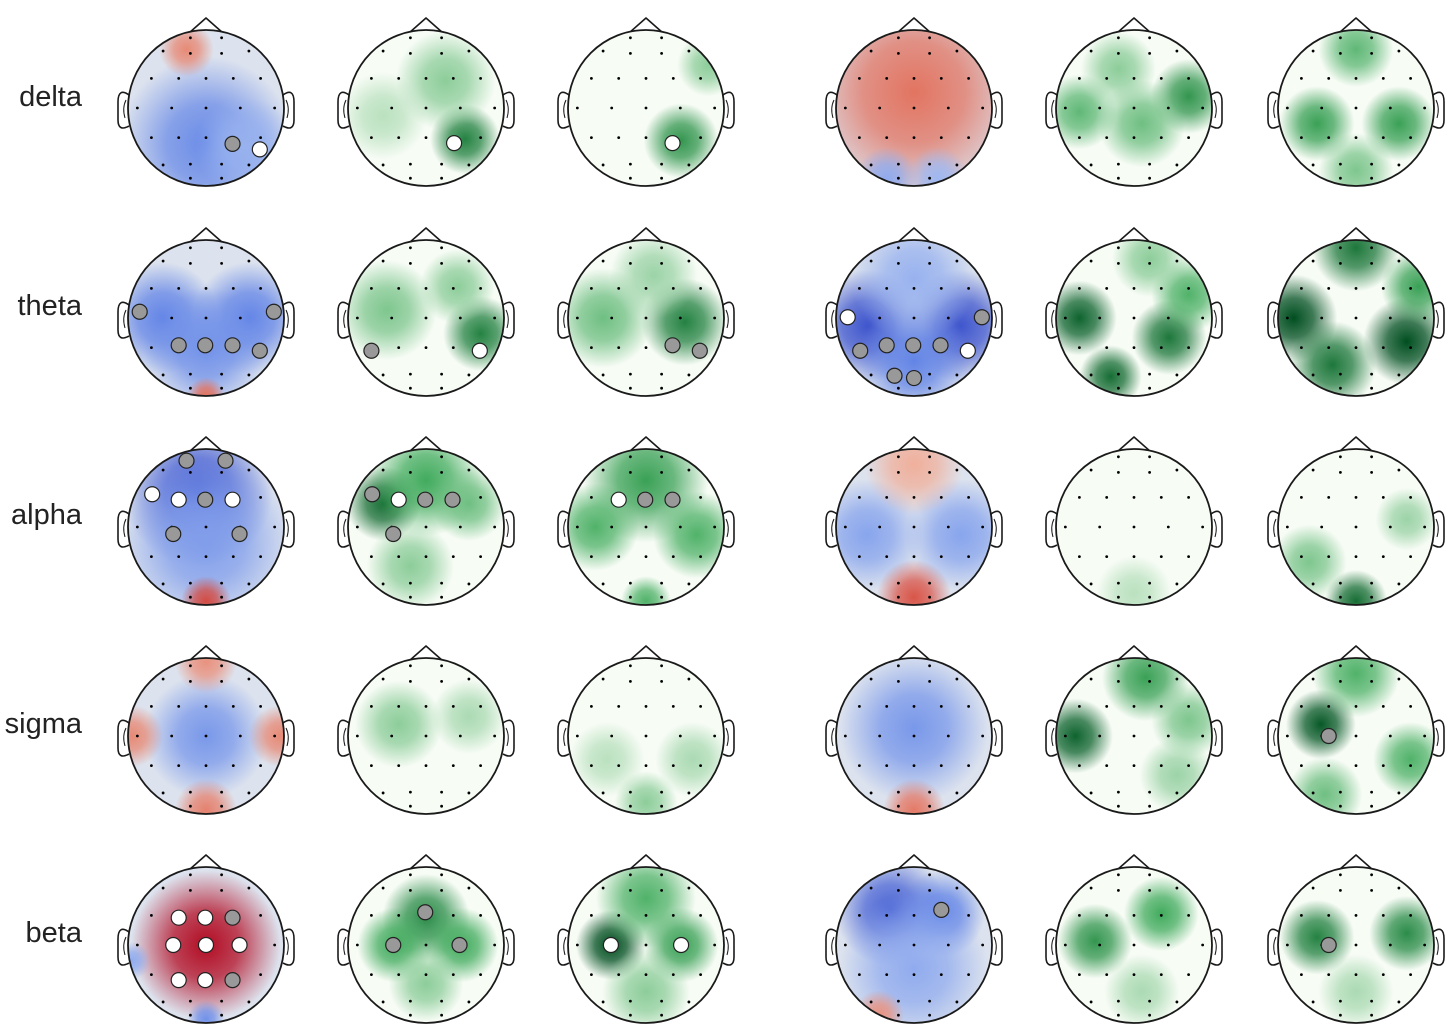 Image resolution: width=1450 pixels, height=1024 pixels. What do you see at coordinates (424, 102) in the screenshot?
I see `scalp-activity` at bounding box center [424, 102].